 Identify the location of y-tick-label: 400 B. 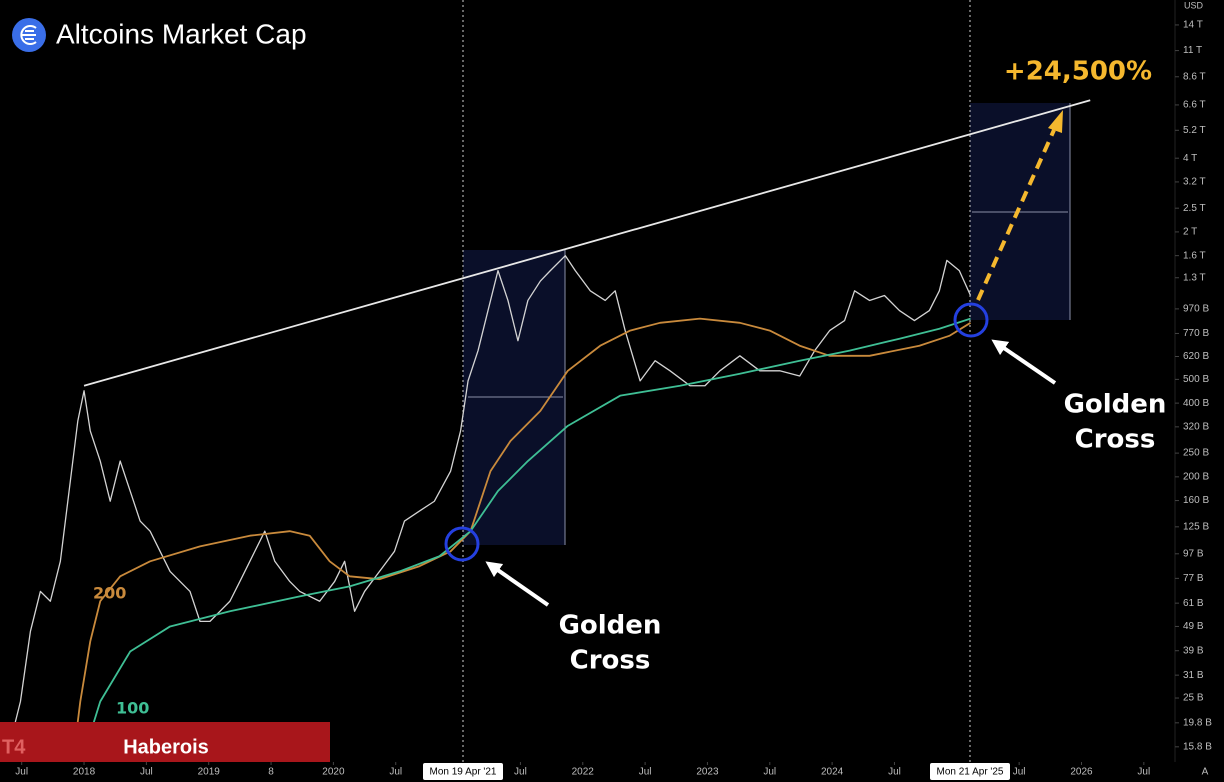
(1196, 403).